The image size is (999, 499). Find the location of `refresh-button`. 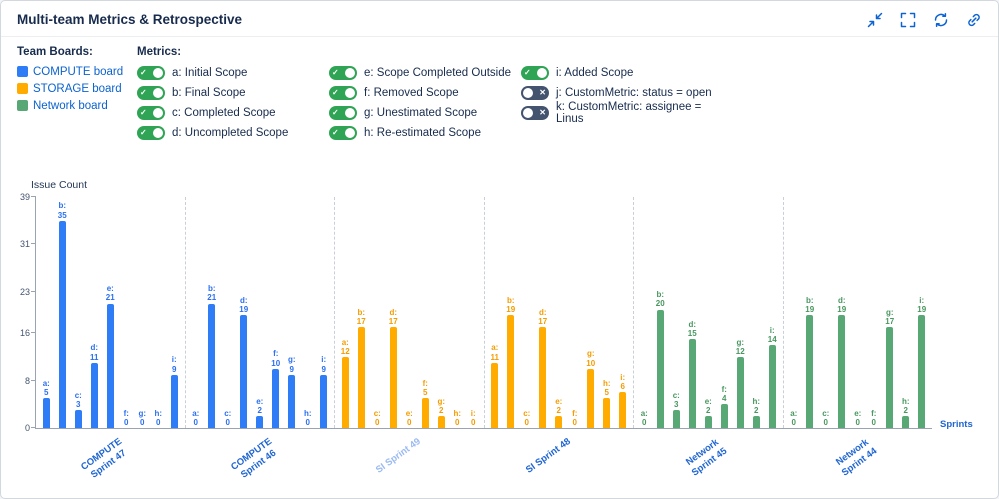

refresh-button is located at coordinates (940, 19).